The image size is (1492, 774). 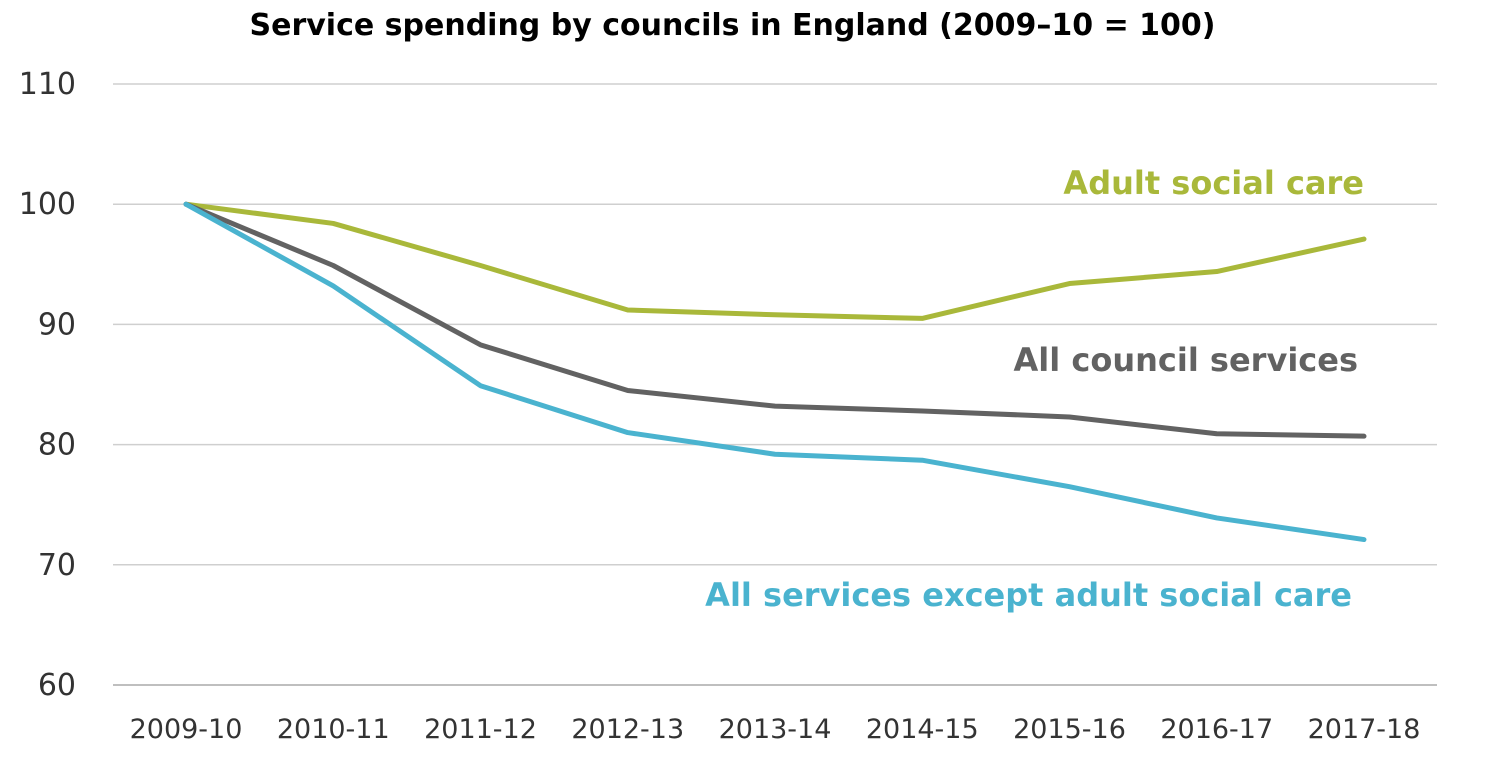 I want to click on y-tick-label: 100, so click(x=47, y=204).